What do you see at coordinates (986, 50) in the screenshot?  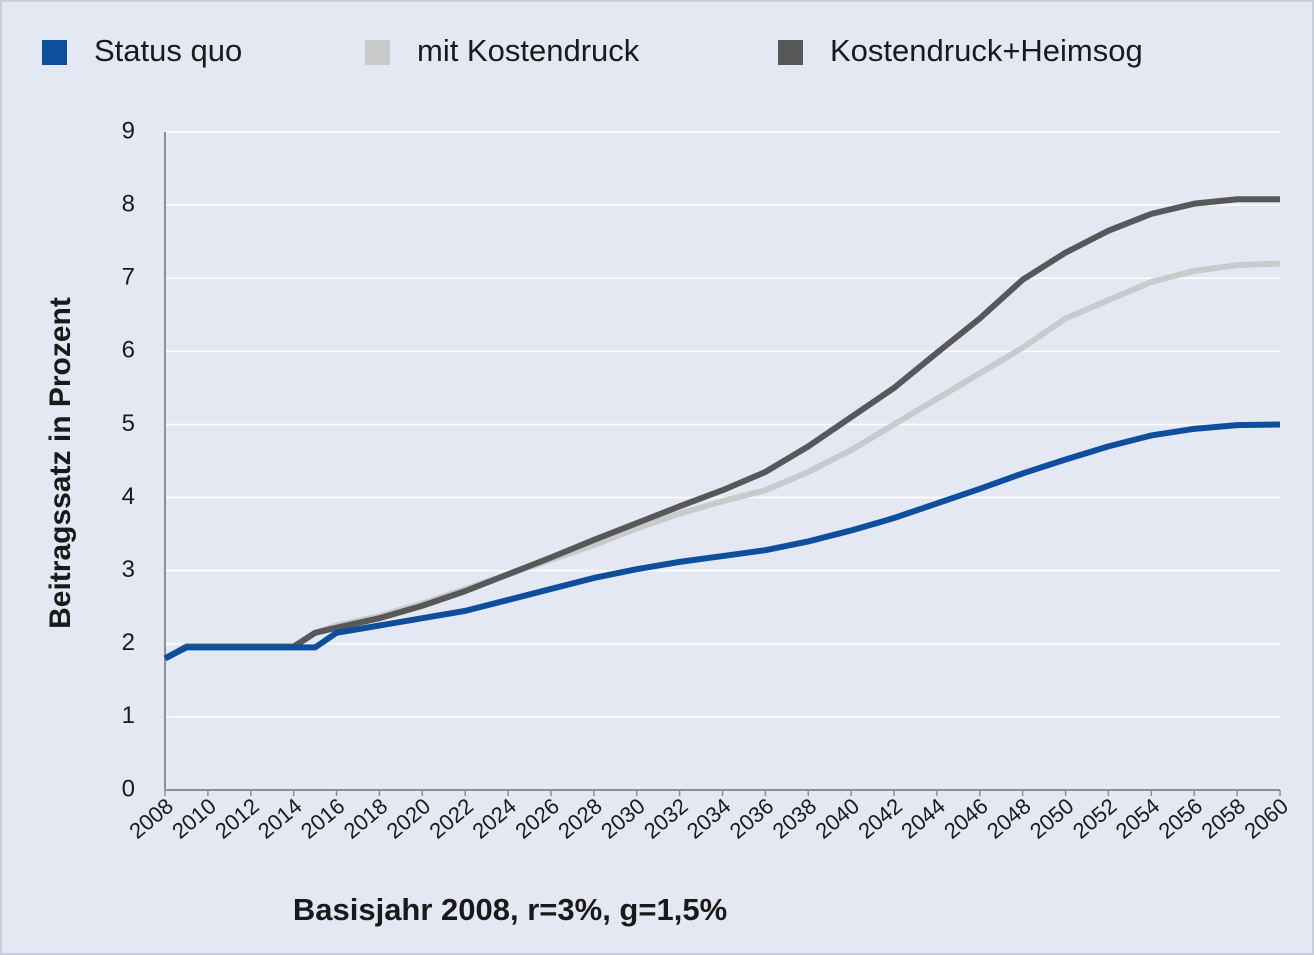 I see `legend-label: Kostendruck+Heimsog` at bounding box center [986, 50].